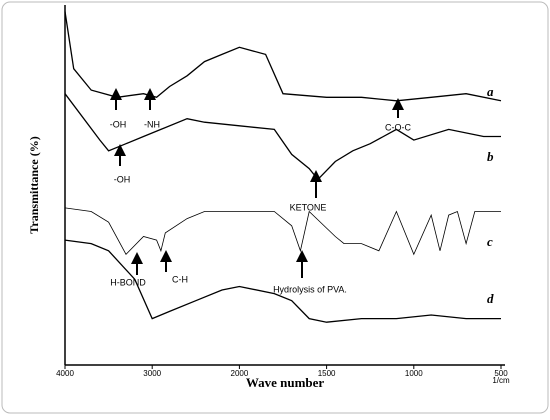 This screenshot has width=550, height=420. Describe the element at coordinates (152, 373) in the screenshot. I see `x-tick-label: 3000` at that location.